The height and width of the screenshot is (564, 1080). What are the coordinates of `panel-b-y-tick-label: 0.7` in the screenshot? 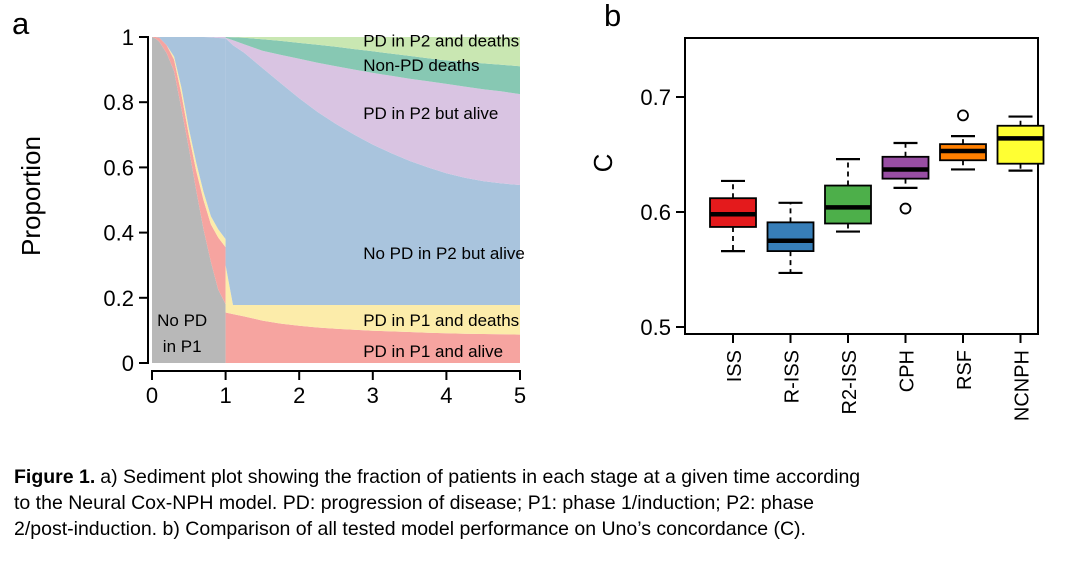 It's located at (655, 97).